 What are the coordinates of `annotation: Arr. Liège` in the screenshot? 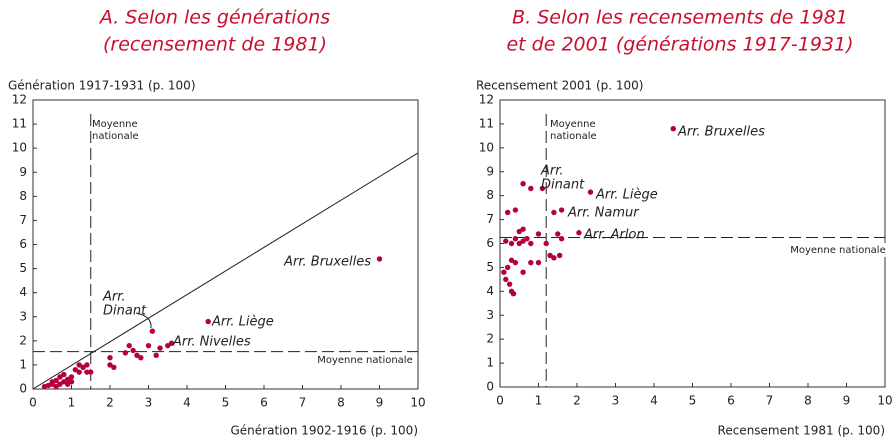 It's located at (626, 195).